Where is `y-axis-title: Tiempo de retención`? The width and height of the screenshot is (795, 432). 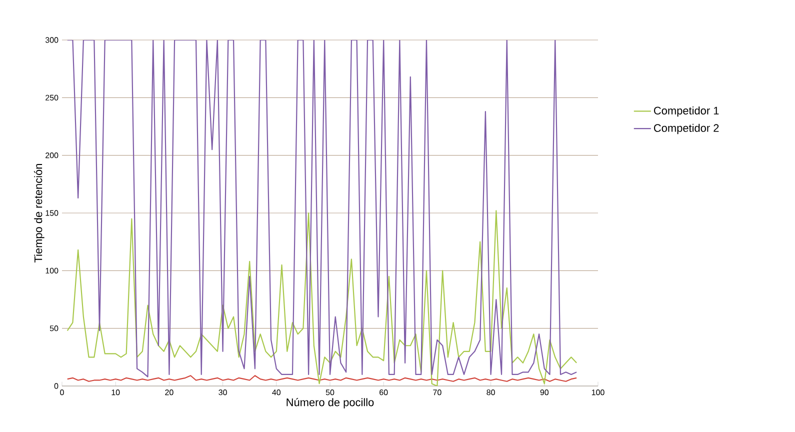 y-axis-title: Tiempo de retención is located at coordinates (39, 213).